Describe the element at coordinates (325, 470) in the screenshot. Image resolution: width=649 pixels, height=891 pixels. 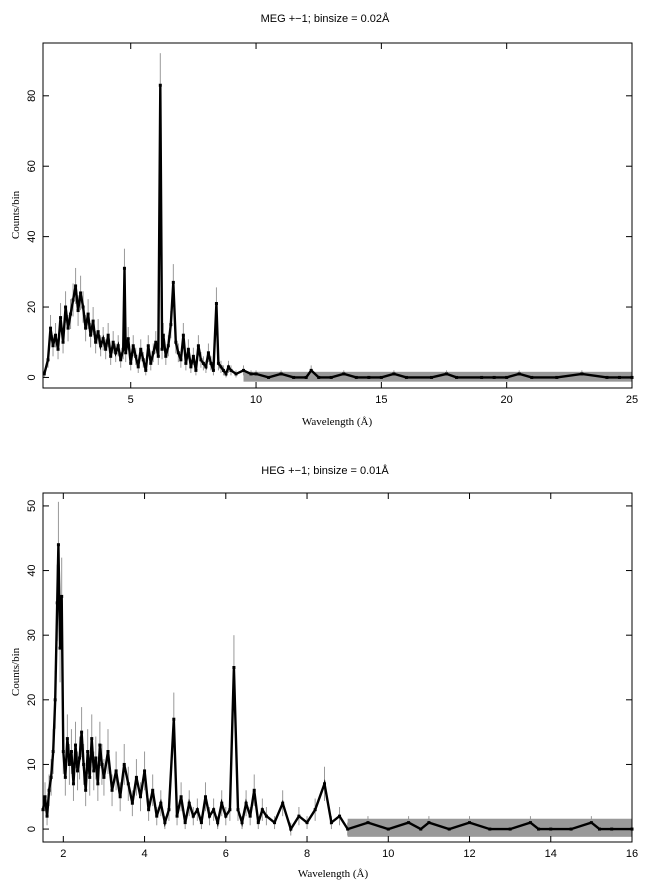
I see `heg-chart-title: HEG +−1; binsize = 0.01Å` at that location.